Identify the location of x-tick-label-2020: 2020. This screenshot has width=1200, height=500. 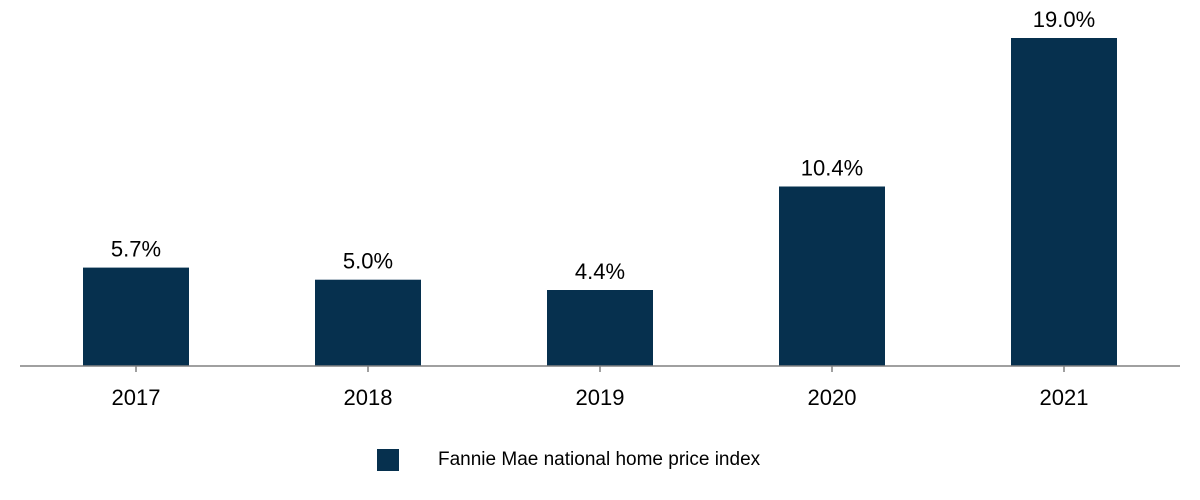
(832, 397).